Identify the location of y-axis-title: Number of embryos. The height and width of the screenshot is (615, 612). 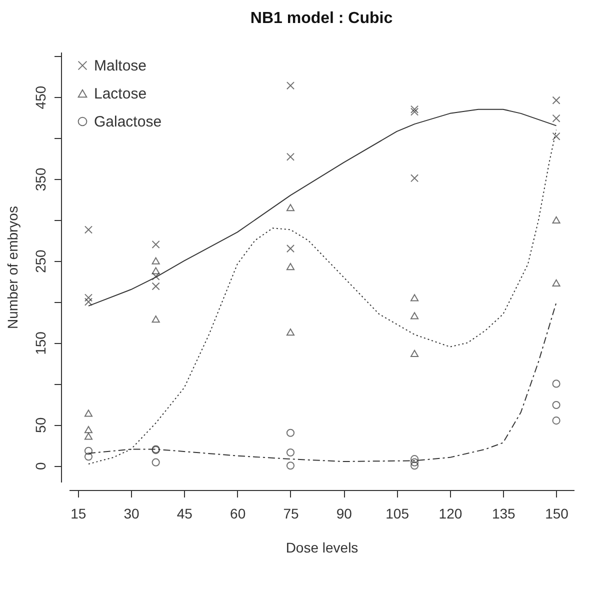
(12, 267).